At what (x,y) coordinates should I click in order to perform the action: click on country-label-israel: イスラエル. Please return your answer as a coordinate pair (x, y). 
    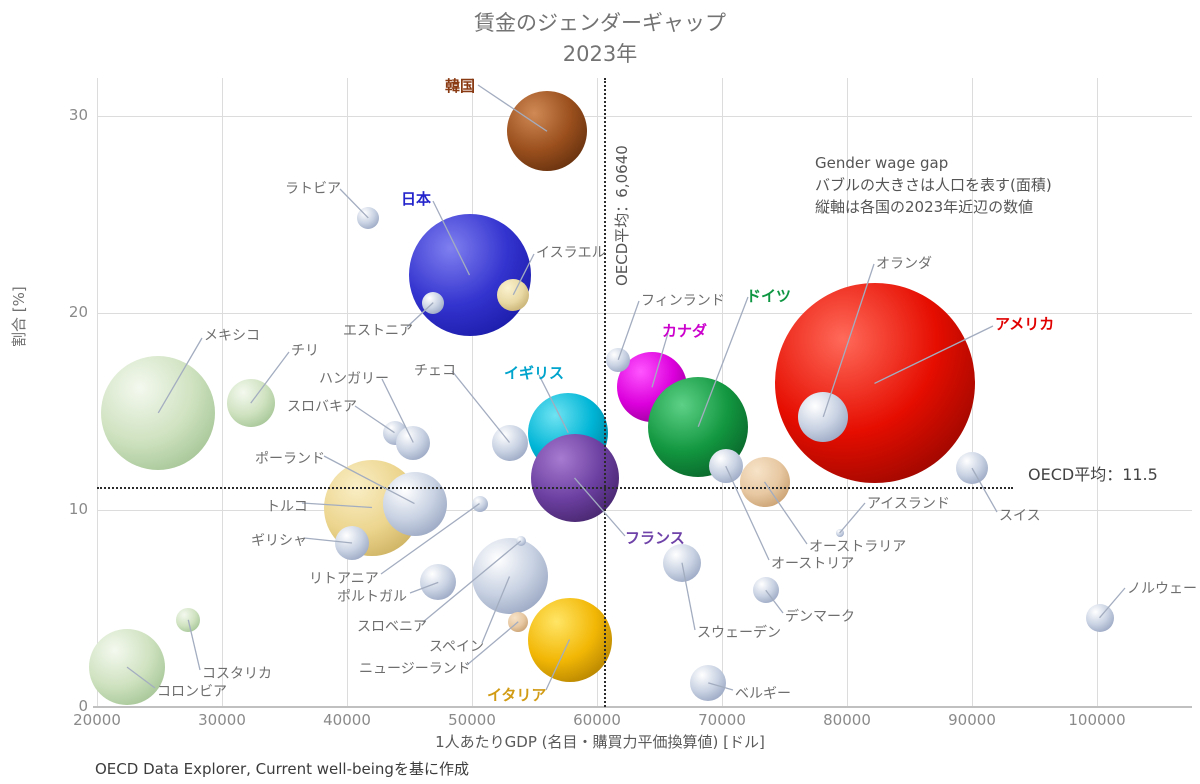
    Looking at the image, I should click on (571, 253).